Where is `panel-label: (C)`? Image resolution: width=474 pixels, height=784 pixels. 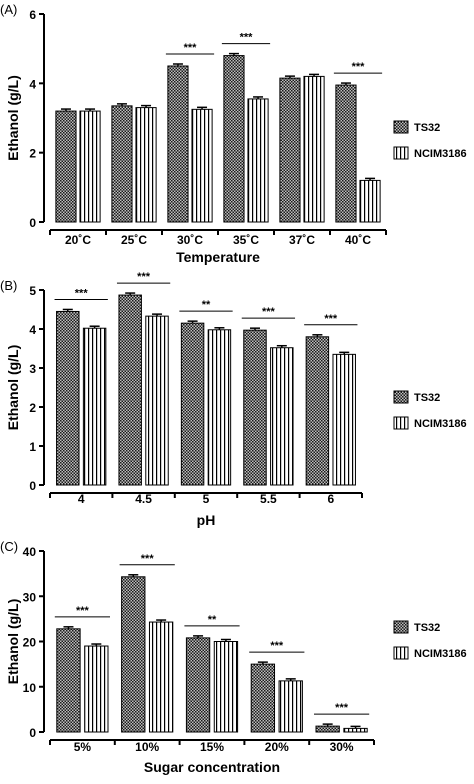
panel-label: (C) is located at coordinates (9, 546).